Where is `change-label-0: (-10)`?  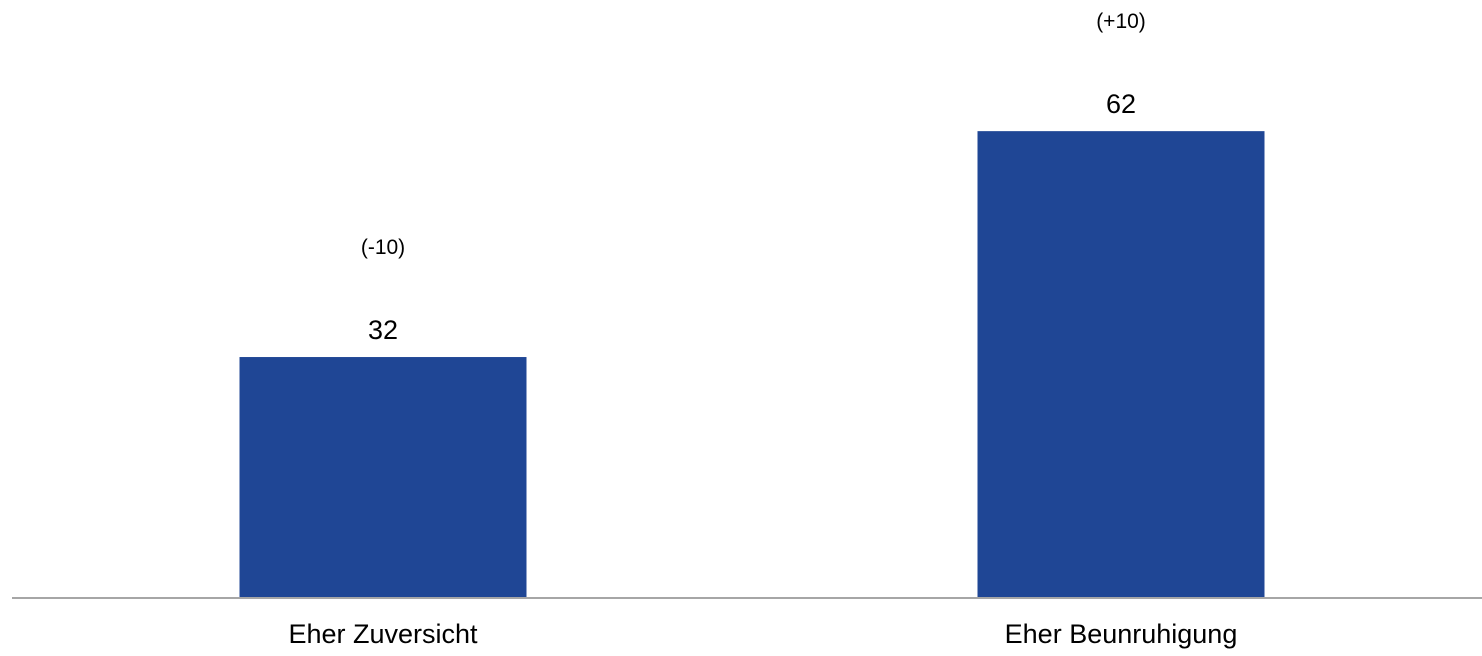 change-label-0: (-10) is located at coordinates (383, 247).